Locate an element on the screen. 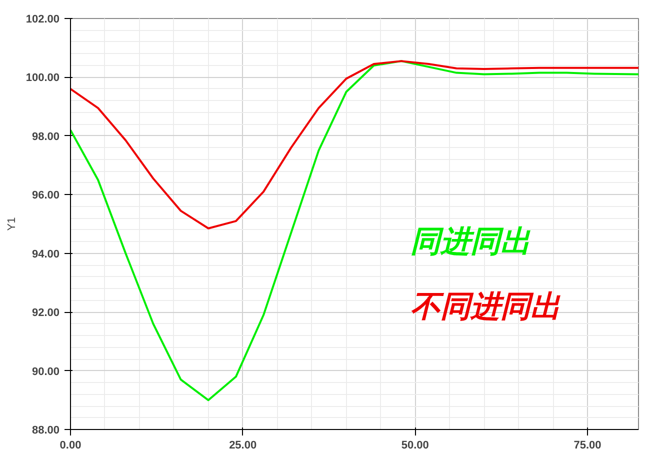 This screenshot has width=650, height=457. text: 同进同出 is located at coordinates (470, 242).